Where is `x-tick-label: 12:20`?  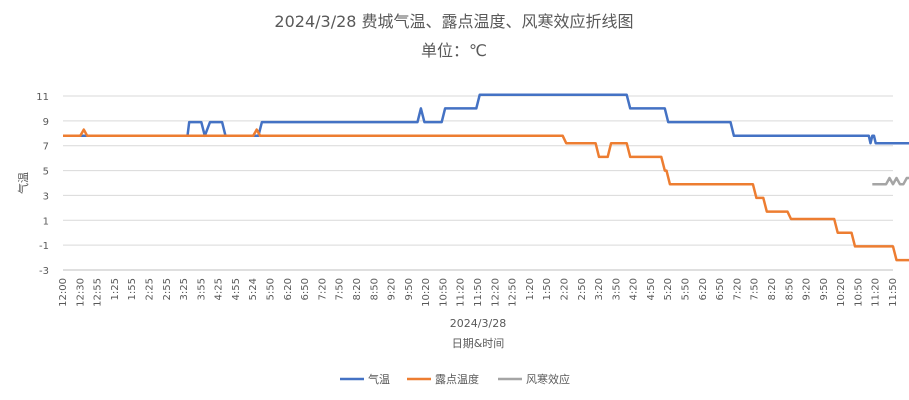
x-tick-label: 12:20 is located at coordinates (495, 292).